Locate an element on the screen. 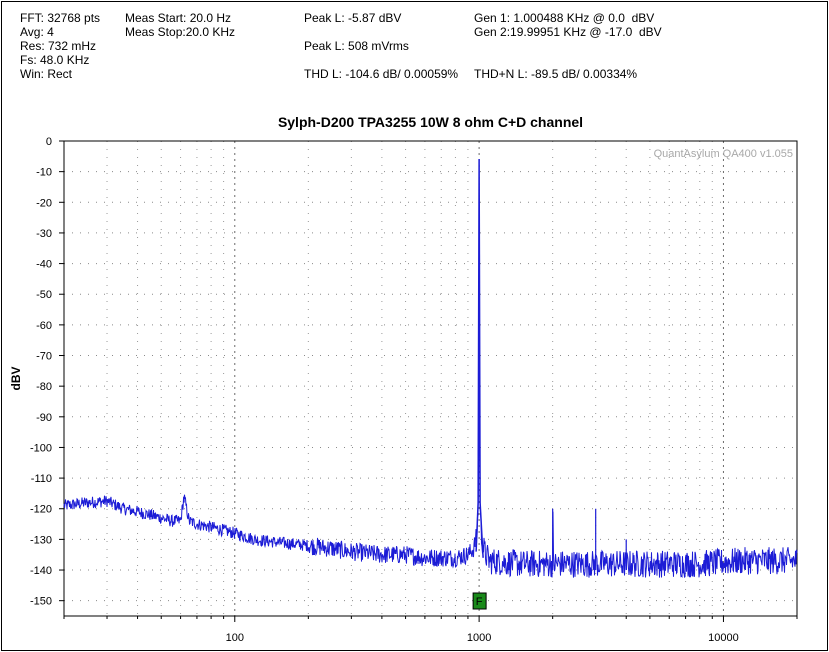 This screenshot has height=652, width=829. fundamental-marker is located at coordinates (479, 601).